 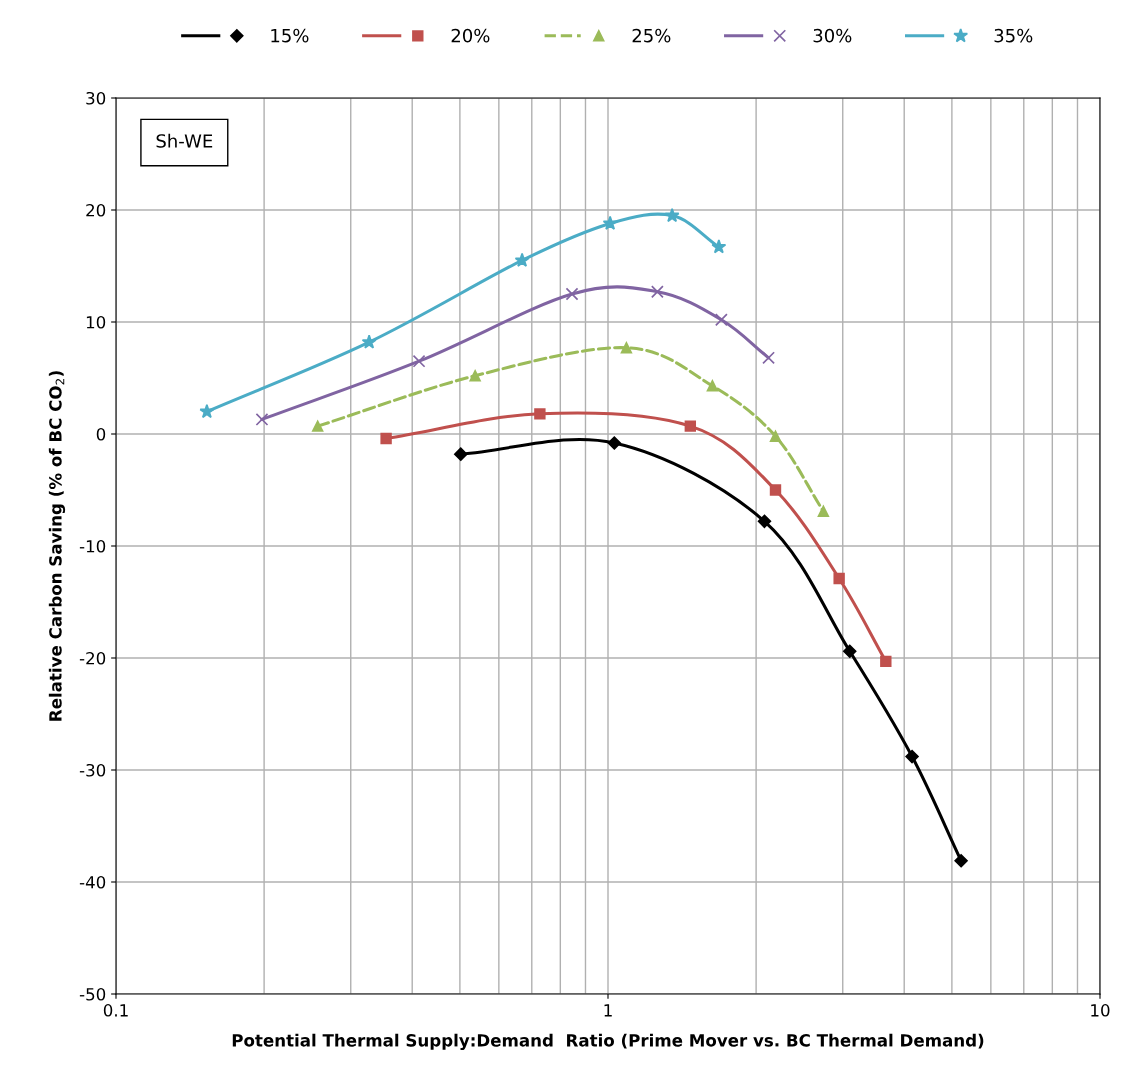 I want to click on y-tick-label: 30, so click(x=96, y=98).